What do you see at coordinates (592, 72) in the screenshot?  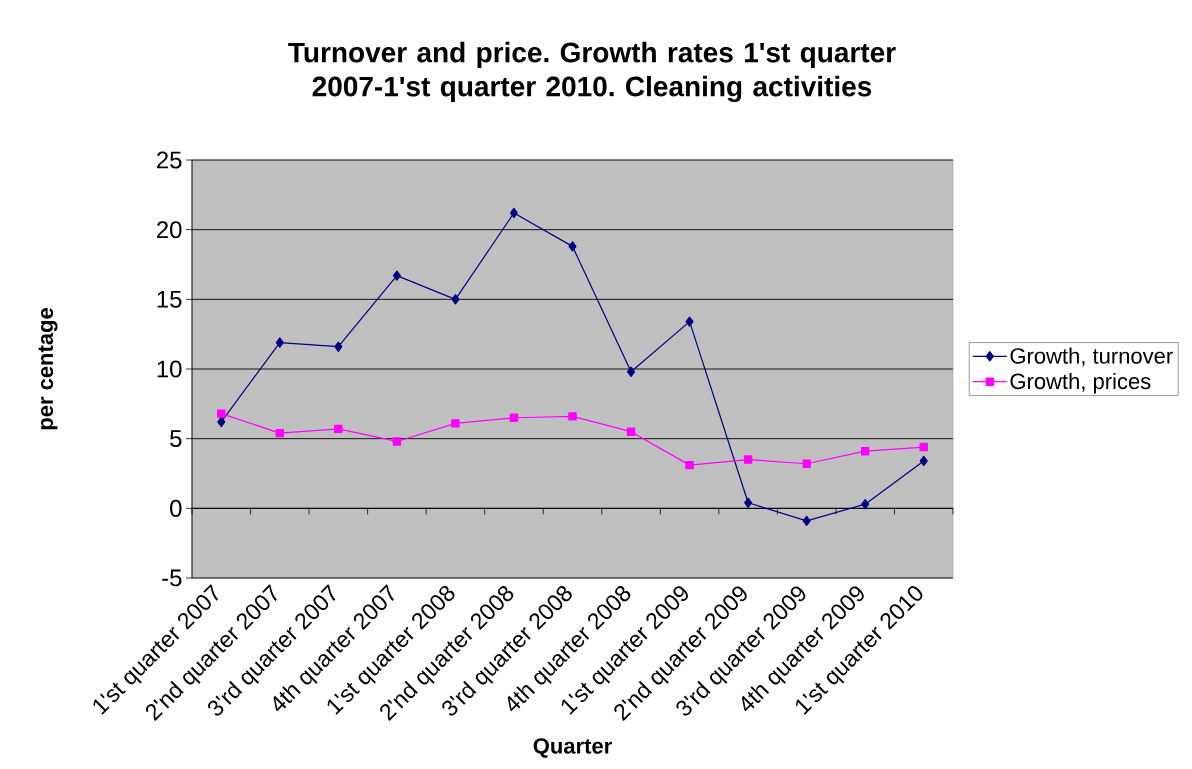 I see `chart-title: Turnover and price. Growth rates 1'st quarter 2007-1'st quarter 2010. Cleaning activities` at bounding box center [592, 72].